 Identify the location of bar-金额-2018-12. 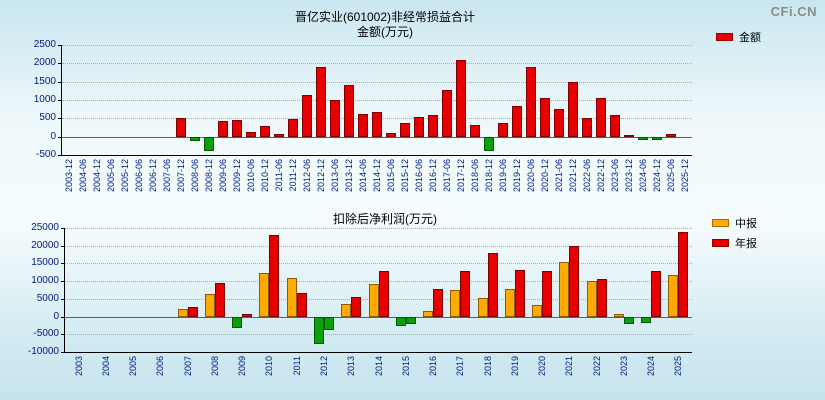
(489, 144).